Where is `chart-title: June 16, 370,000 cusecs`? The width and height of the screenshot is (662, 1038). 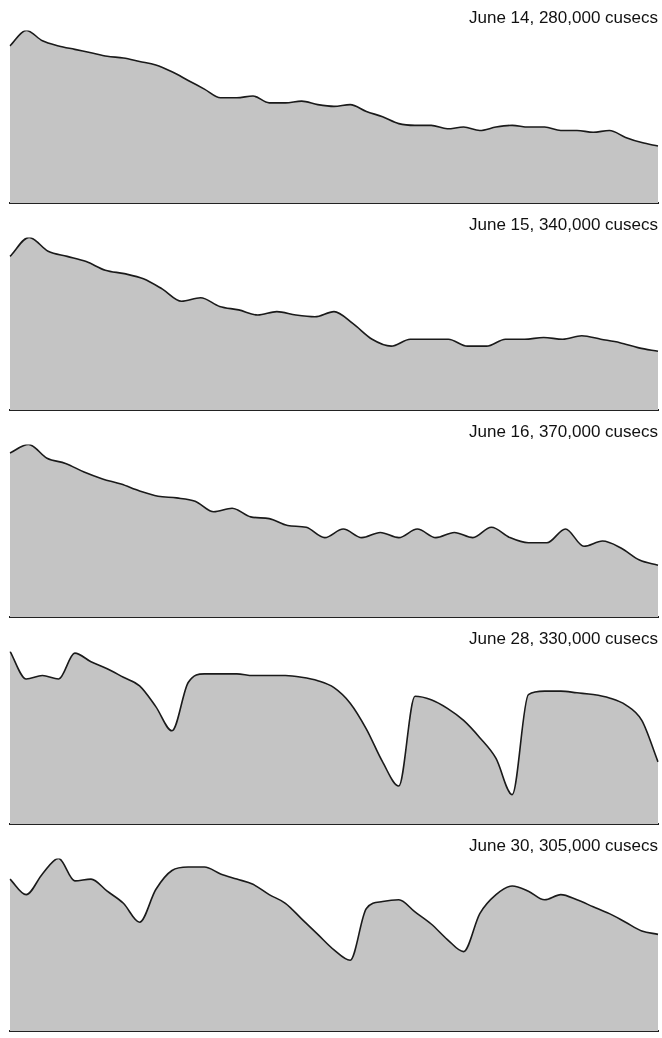
chart-title: June 16, 370,000 cusecs is located at coordinates (563, 431).